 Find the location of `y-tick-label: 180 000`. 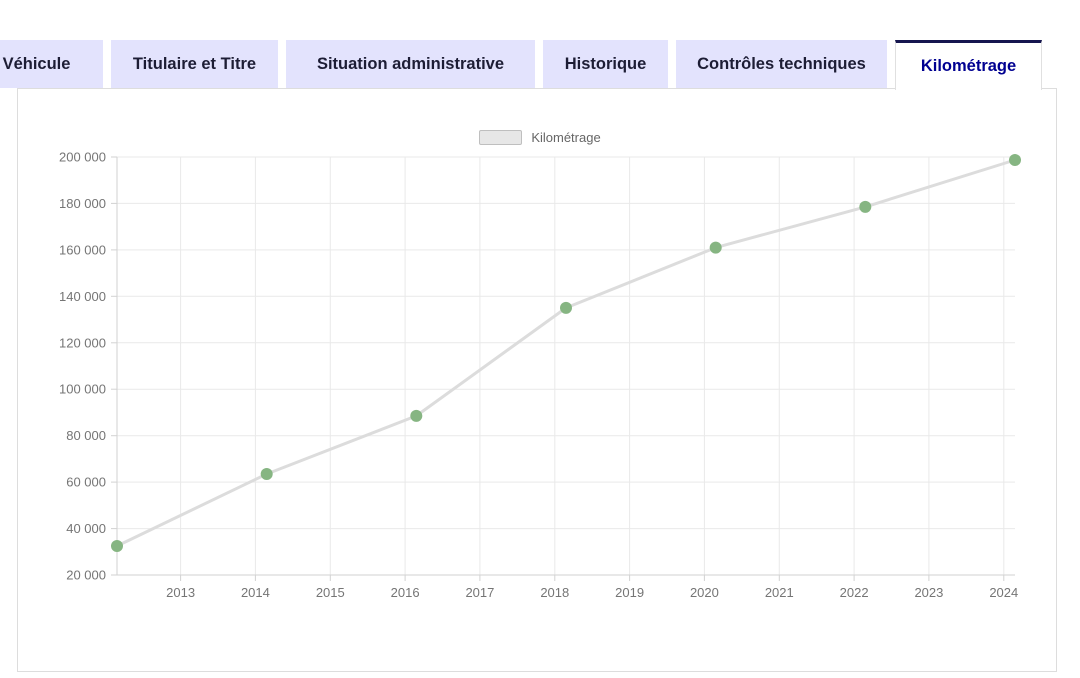

y-tick-label: 180 000 is located at coordinates (82, 203).